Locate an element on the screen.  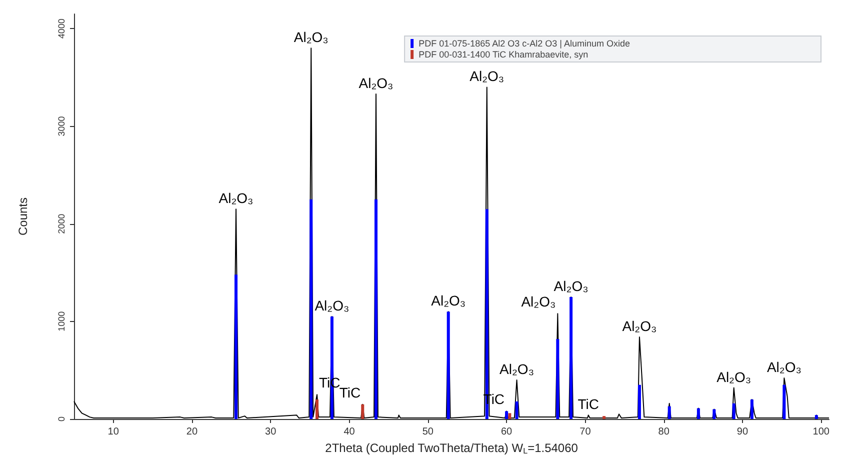
legend-label: PDF 01-075-1865 Al2 O3 c-Al2 O3 | Aluminum Oxide is located at coordinates (524, 43).